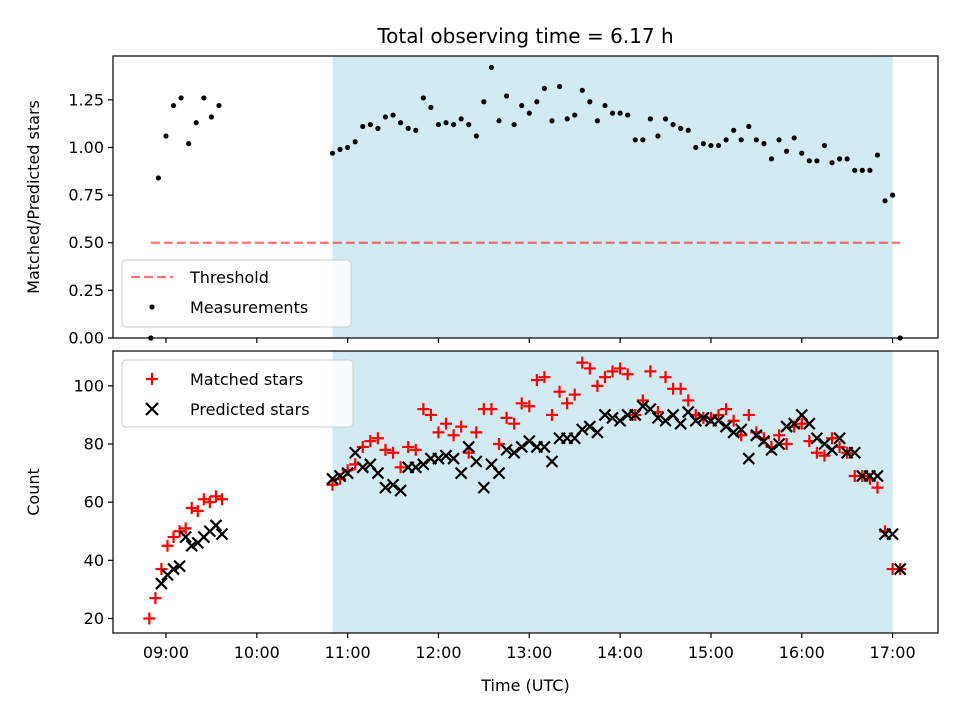  What do you see at coordinates (620, 652) in the screenshot?
I see `x-tick-label: 14:00` at bounding box center [620, 652].